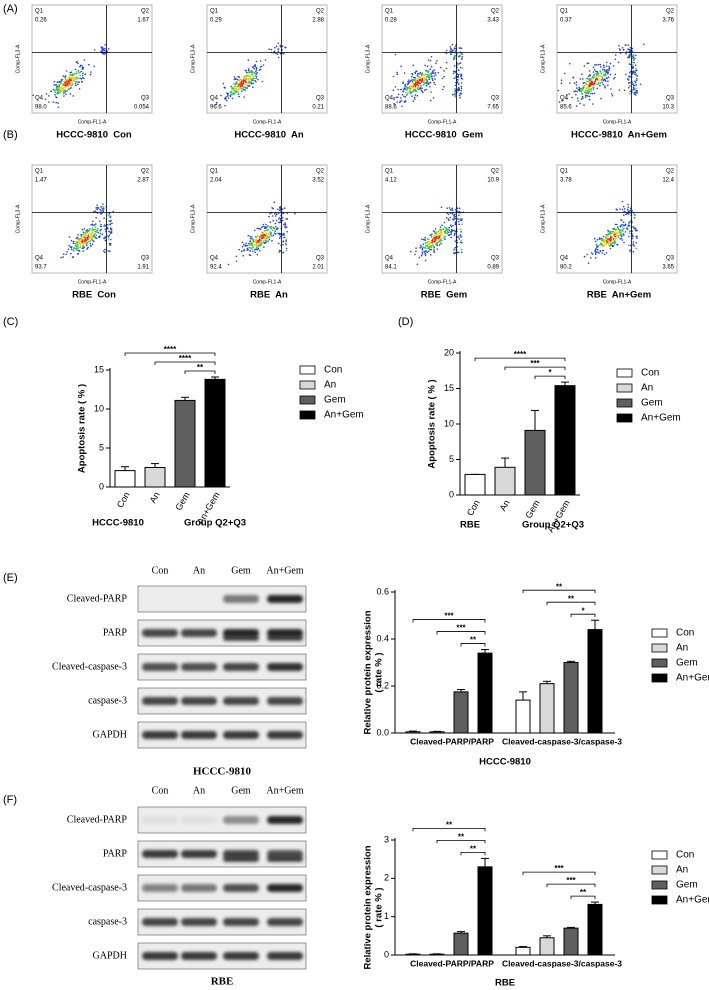 The height and width of the screenshot is (990, 709). What do you see at coordinates (687, 885) in the screenshot?
I see `legend-label: Gem` at bounding box center [687, 885].